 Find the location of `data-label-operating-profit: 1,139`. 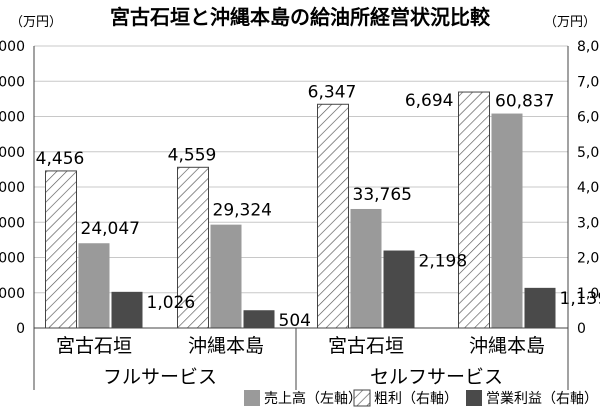

data-label-operating-profit: 1,139 is located at coordinates (580, 299).